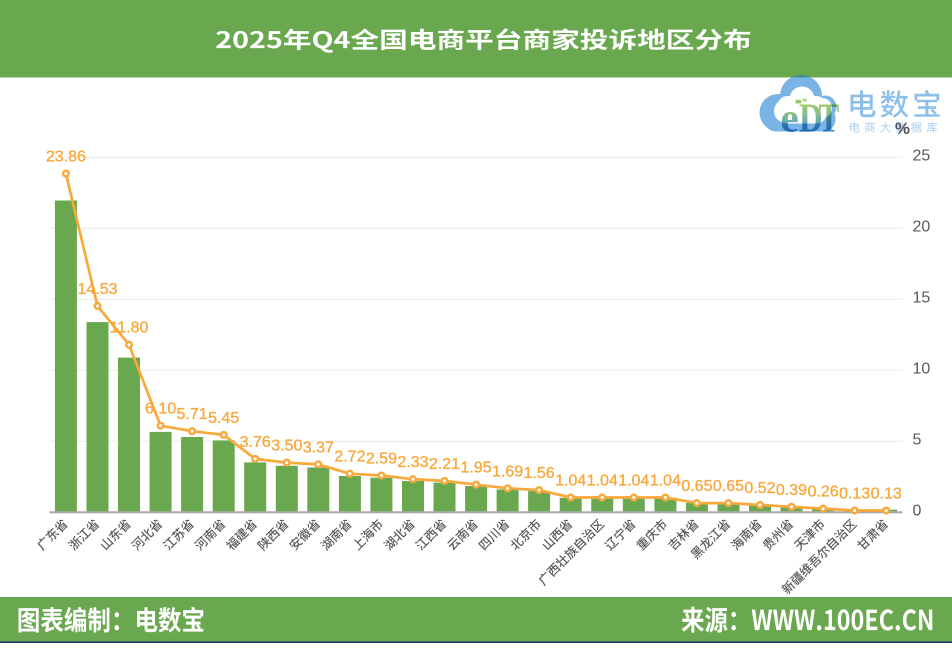 The width and height of the screenshot is (952, 648). I want to click on svg-text: 5, so click(917, 440).